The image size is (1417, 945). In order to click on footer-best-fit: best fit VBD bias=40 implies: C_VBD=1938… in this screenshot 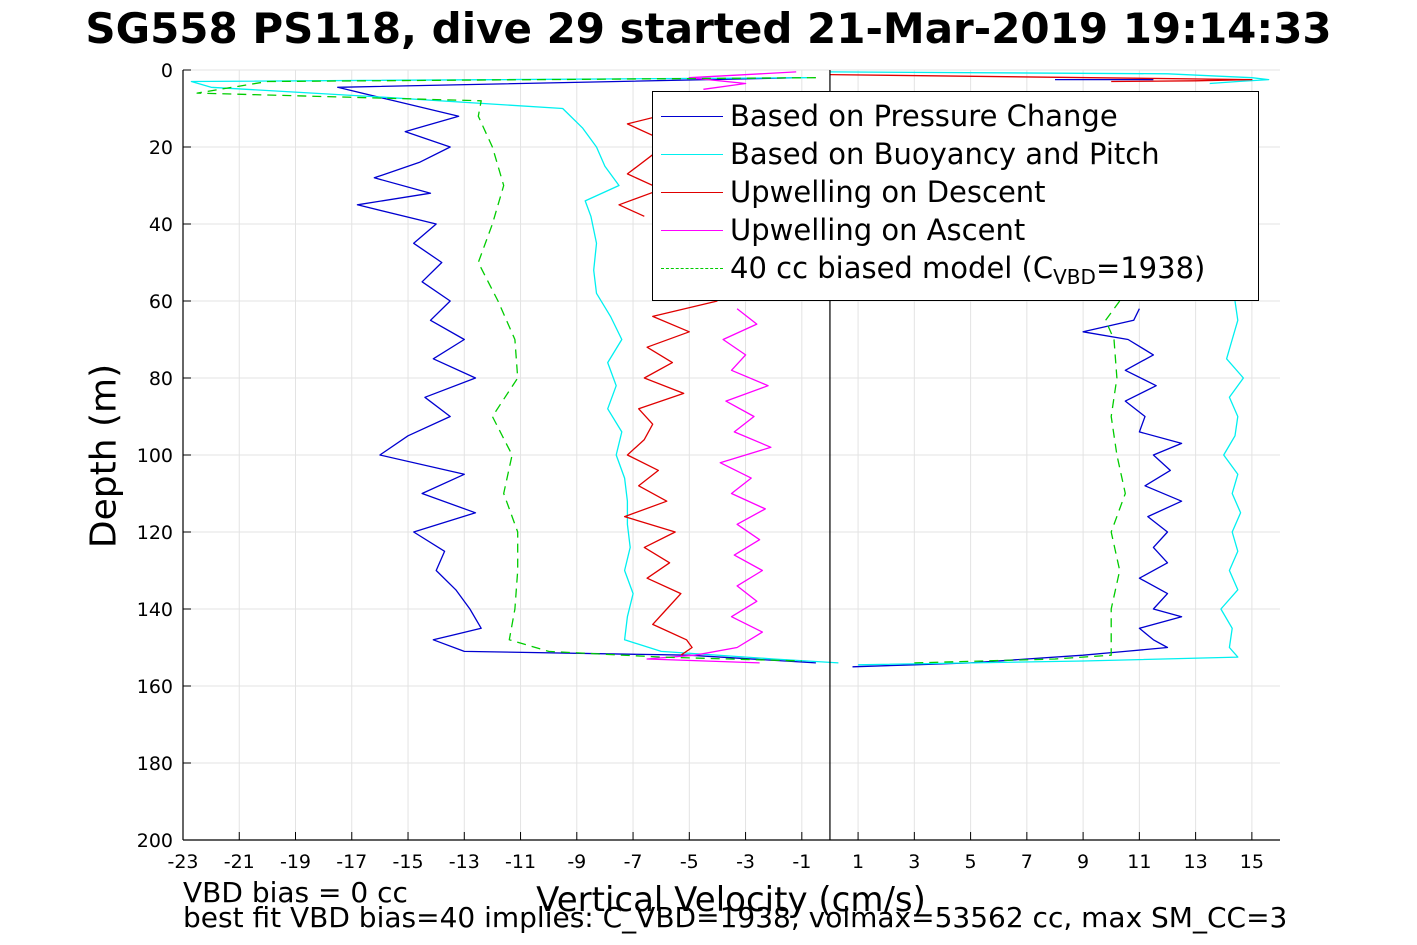, I will do `click(735, 917)`.